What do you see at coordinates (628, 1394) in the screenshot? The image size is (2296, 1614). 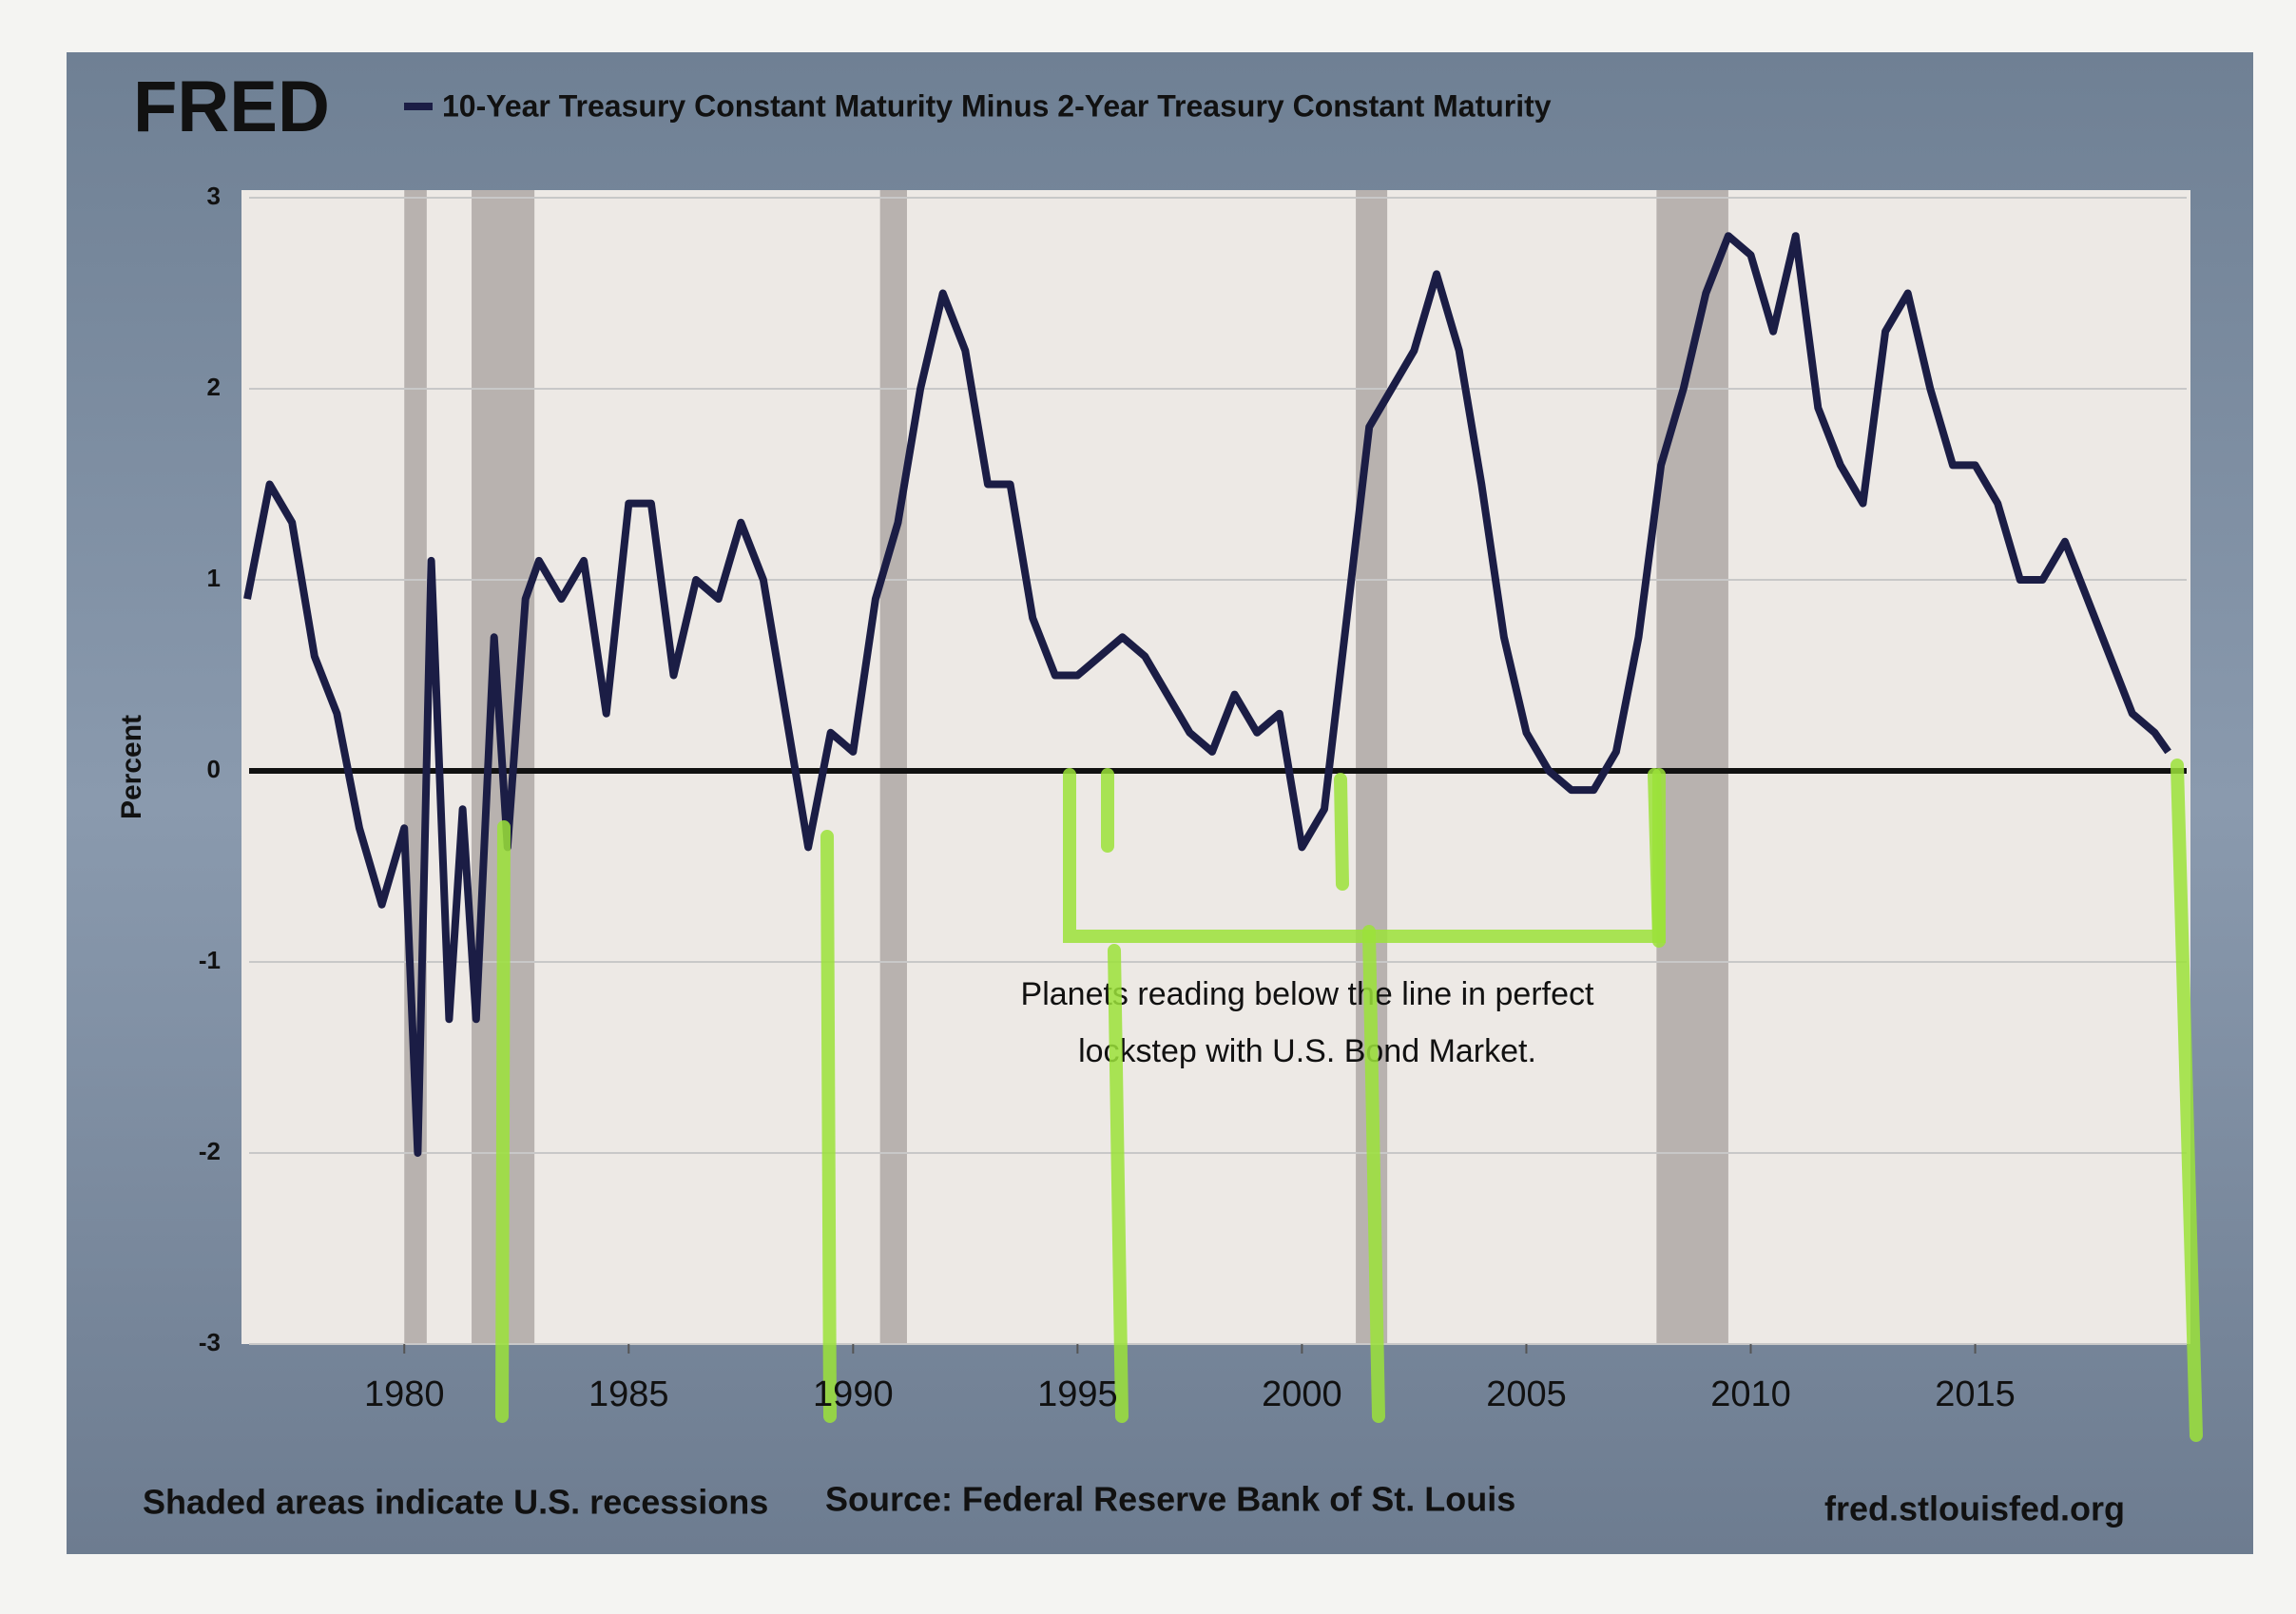 I see `x-tick-label: 1985` at bounding box center [628, 1394].